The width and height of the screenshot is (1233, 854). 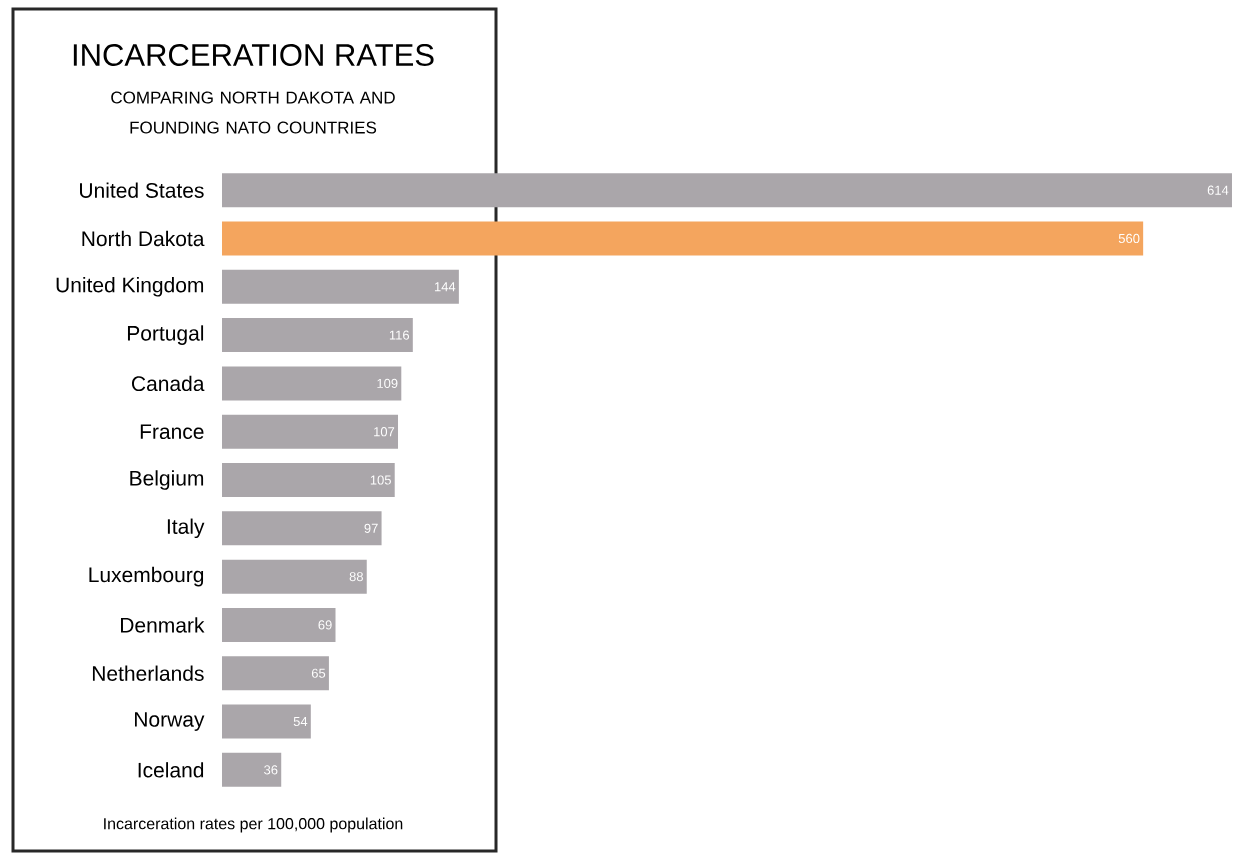 I want to click on text: Incarceration rates per 100,000 population, so click(x=253, y=825).